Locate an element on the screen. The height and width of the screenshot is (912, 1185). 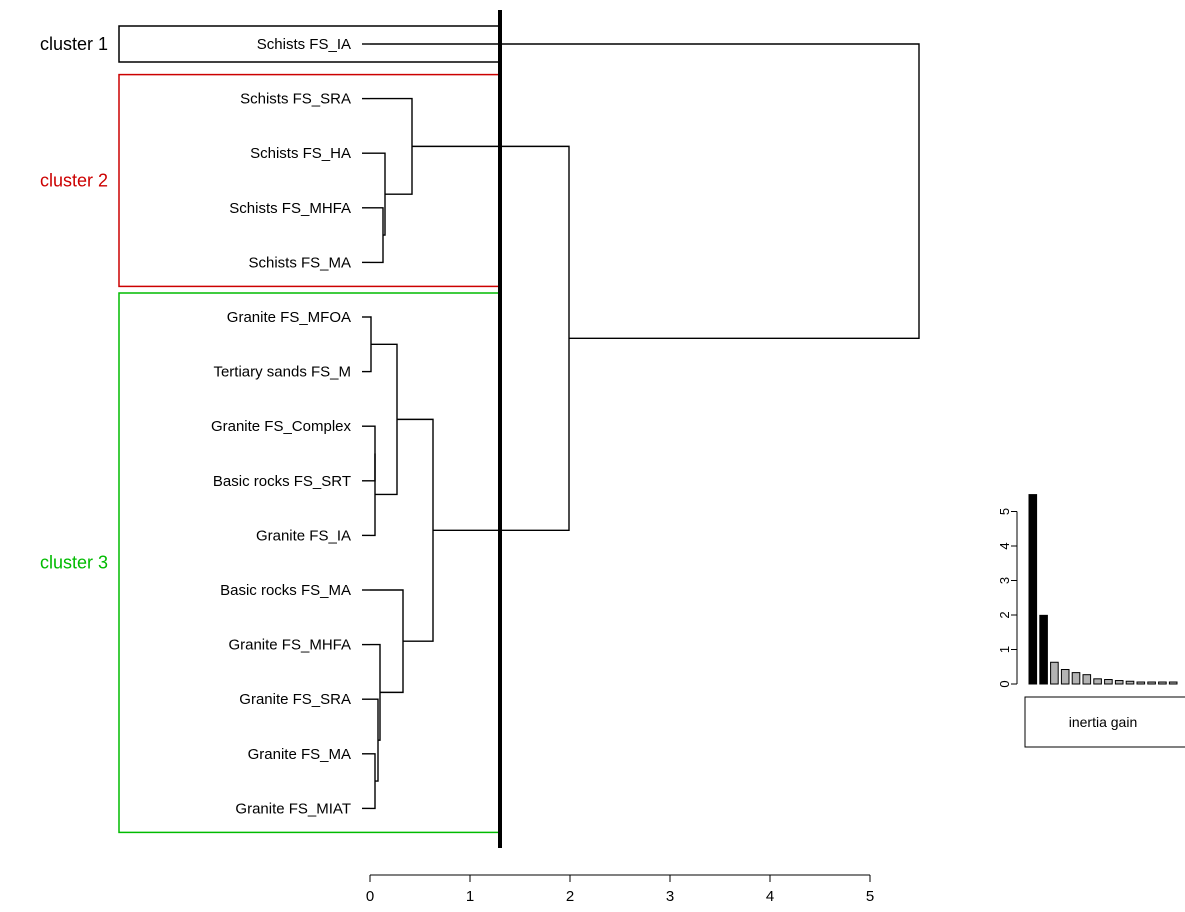
leaf-label: Schists FS_SRA is located at coordinates (295, 99).